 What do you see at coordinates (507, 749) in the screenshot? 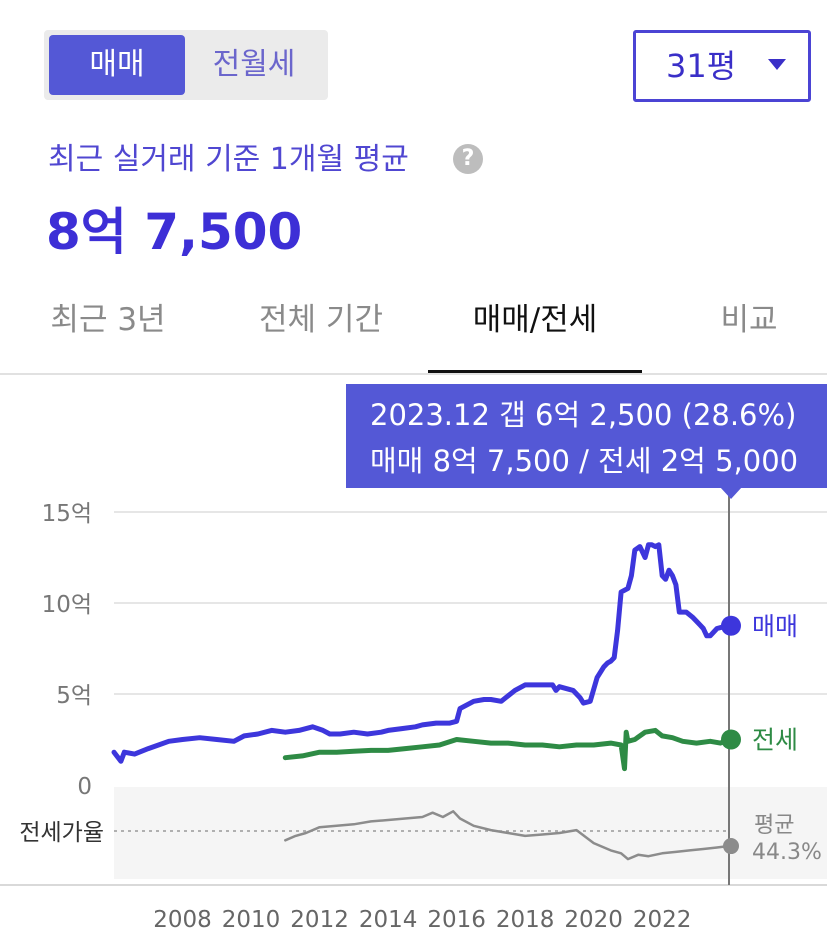
I see `jeonse-price-line` at bounding box center [507, 749].